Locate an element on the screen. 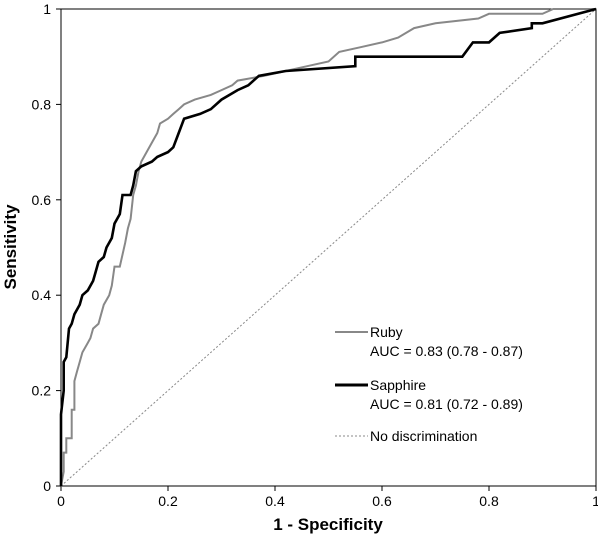  y-axis-label: Sensitivity is located at coordinates (10, 247).